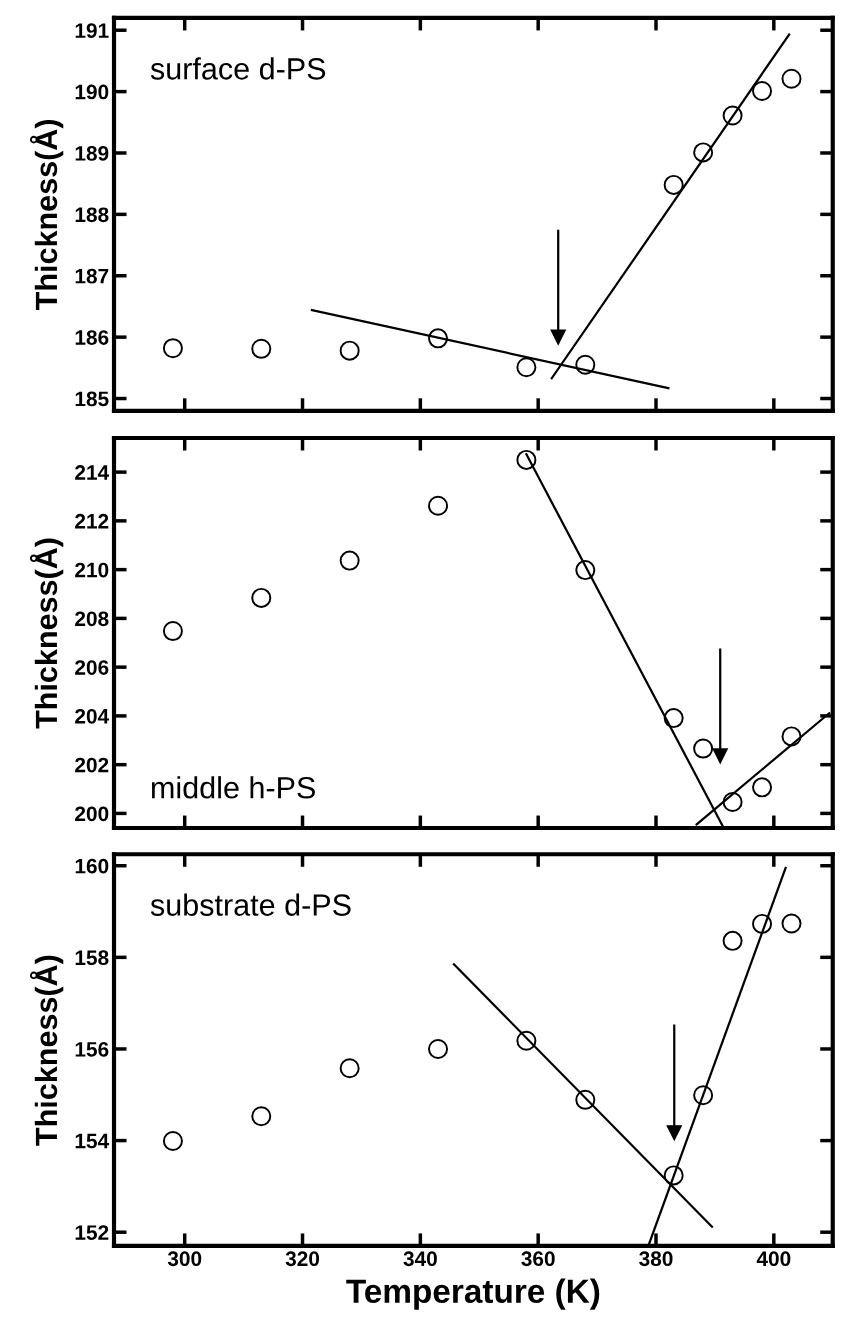  What do you see at coordinates (302, 1259) in the screenshot?
I see `x-tick-label: 320` at bounding box center [302, 1259].